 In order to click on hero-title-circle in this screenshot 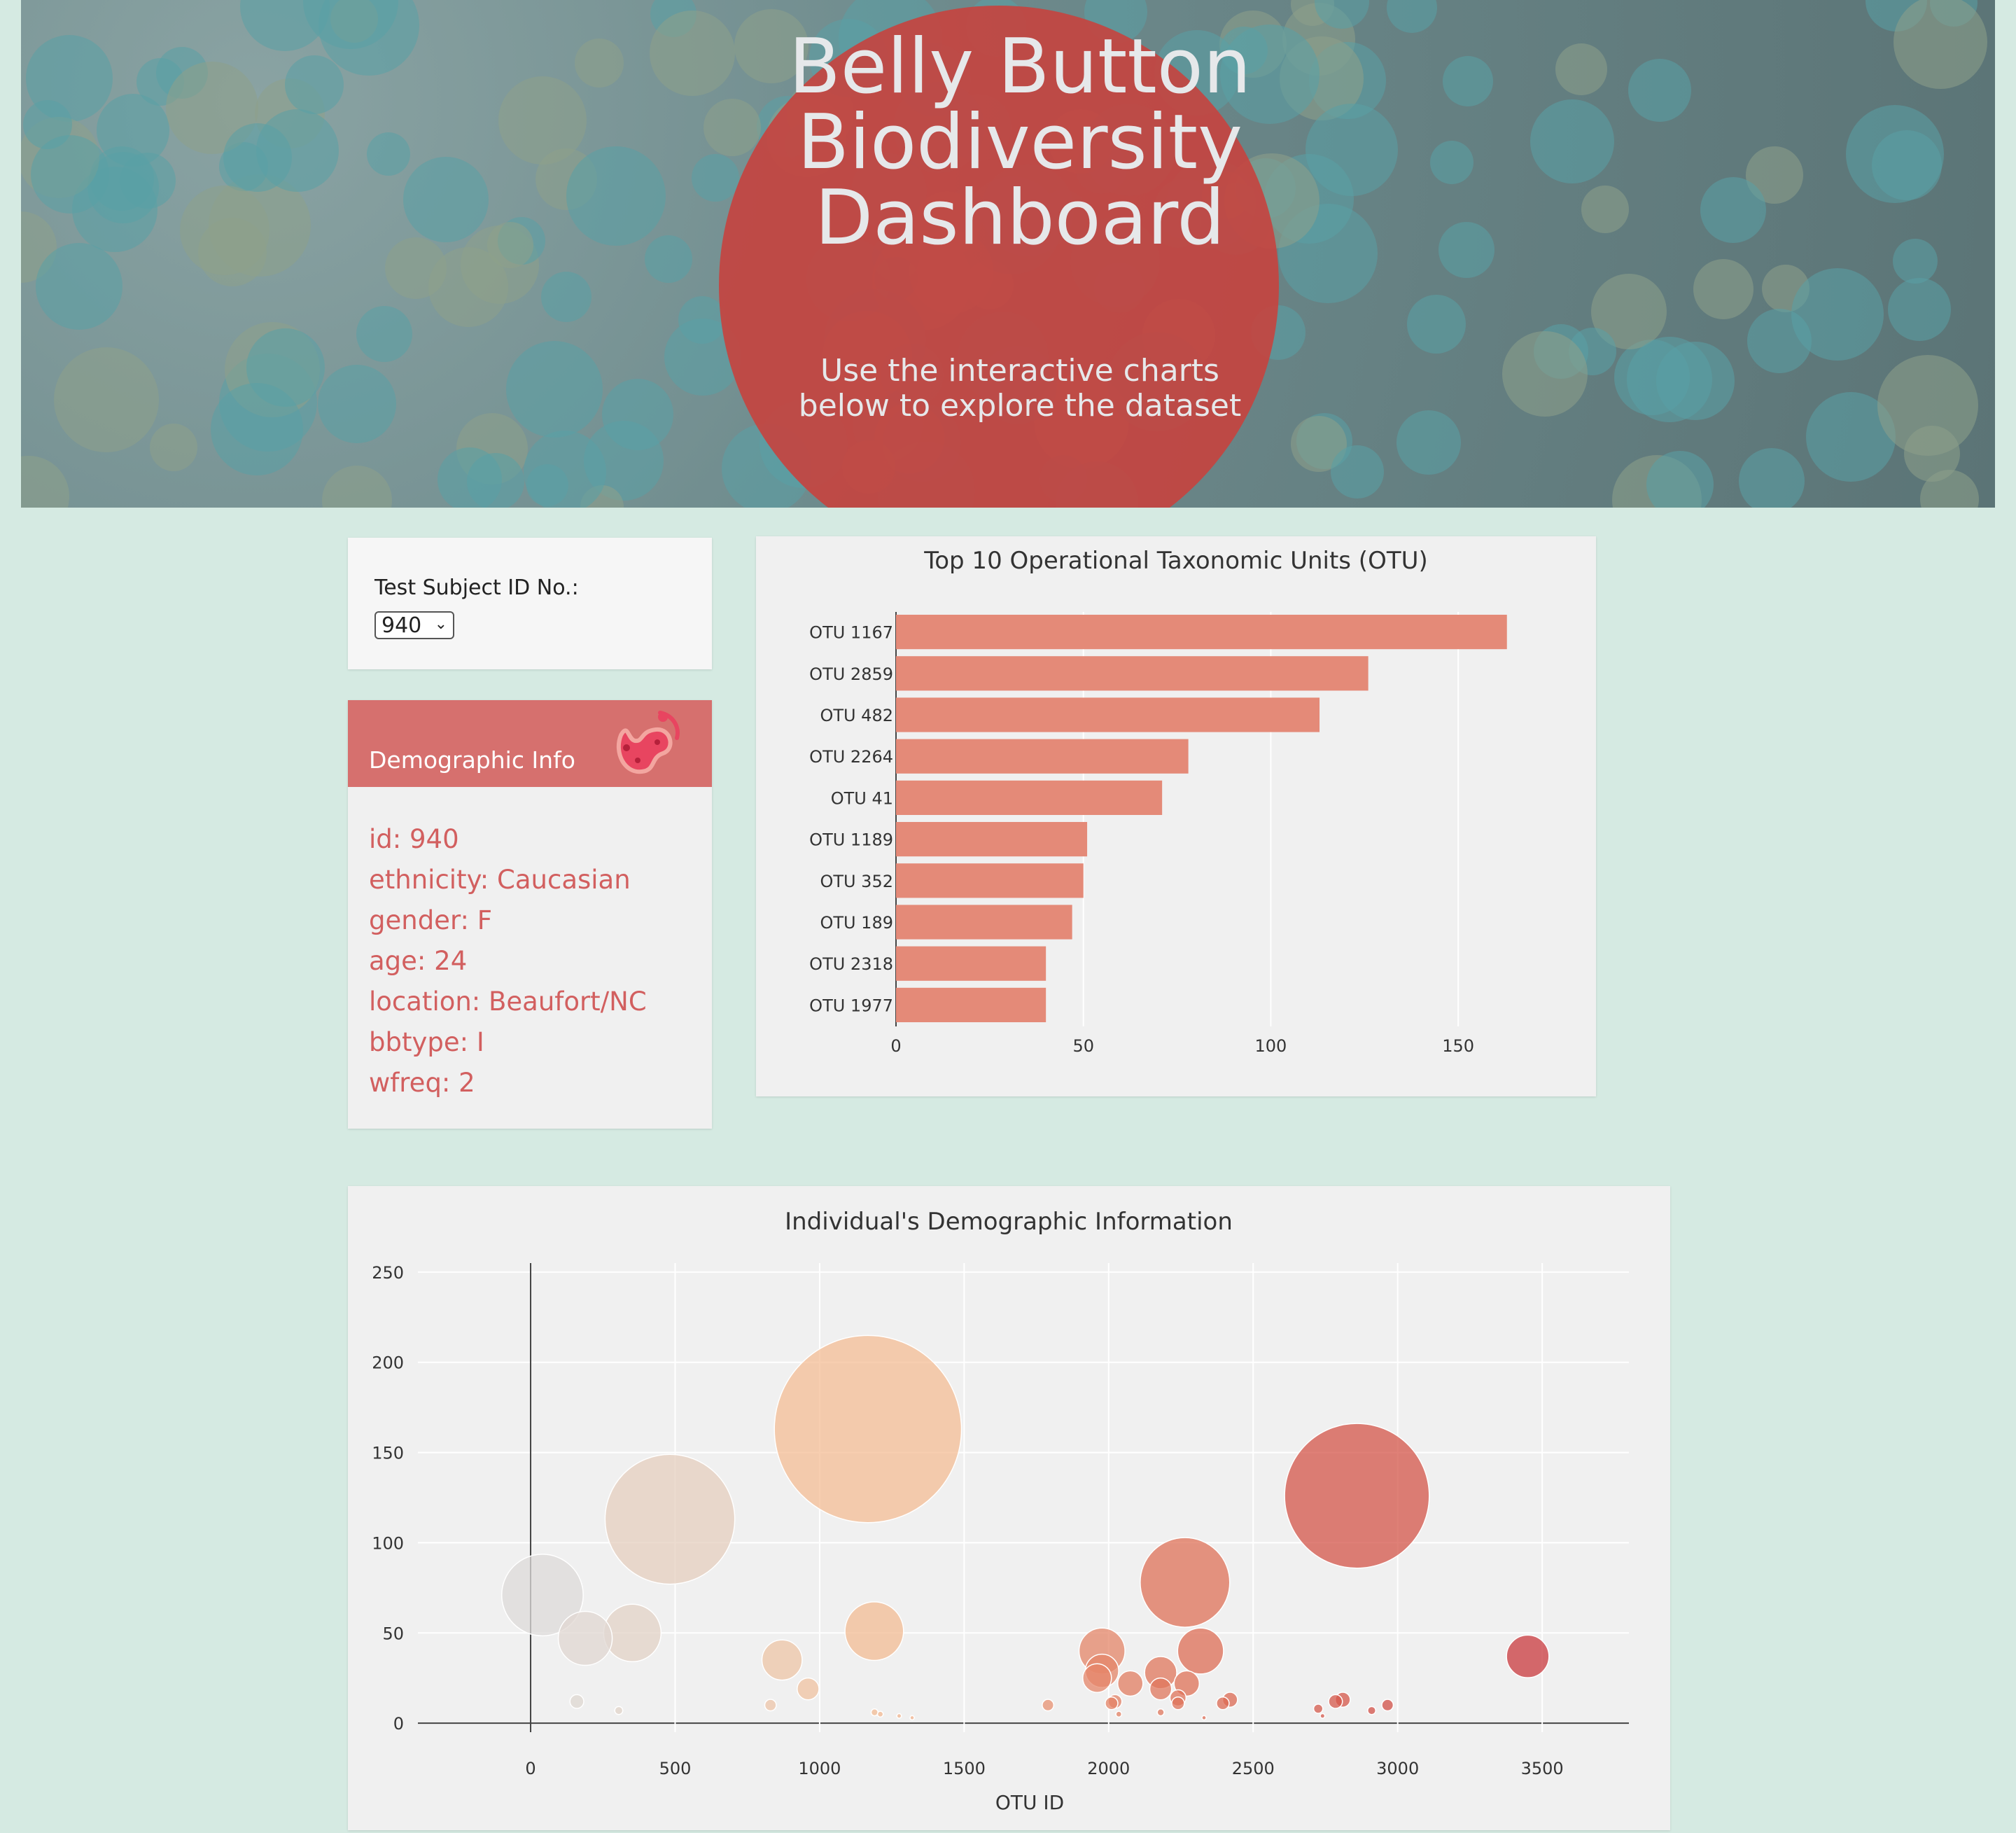, I will do `click(999, 257)`.